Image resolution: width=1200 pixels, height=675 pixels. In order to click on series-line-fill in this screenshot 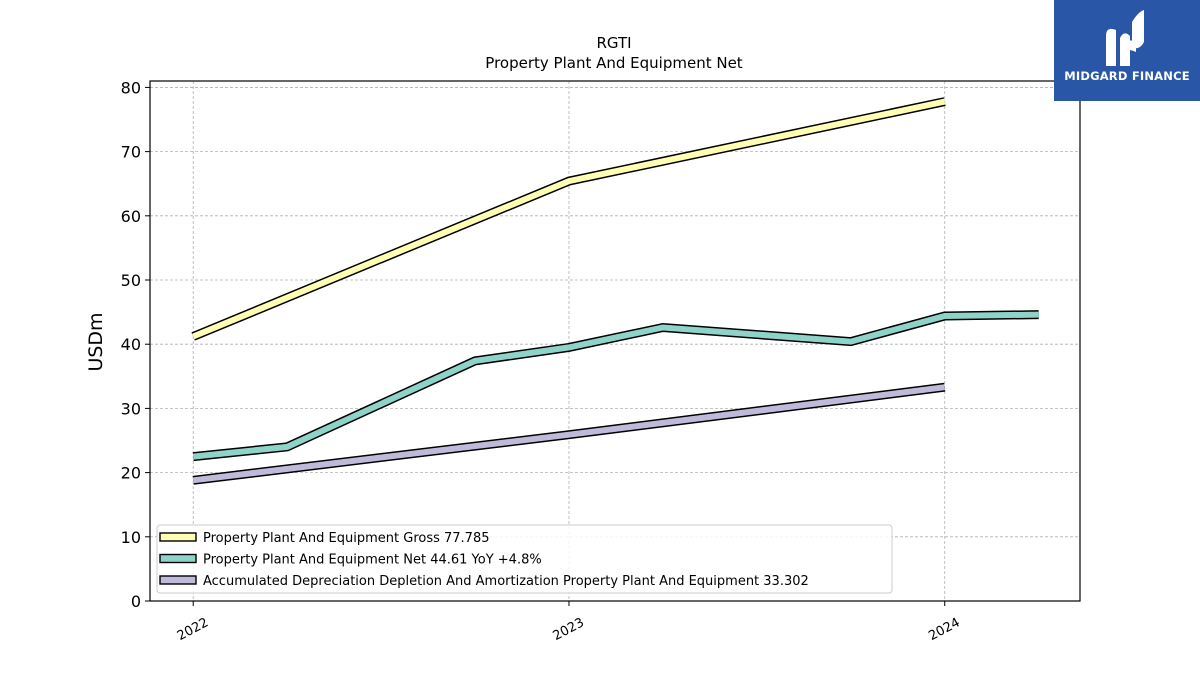, I will do `click(569, 434)`.